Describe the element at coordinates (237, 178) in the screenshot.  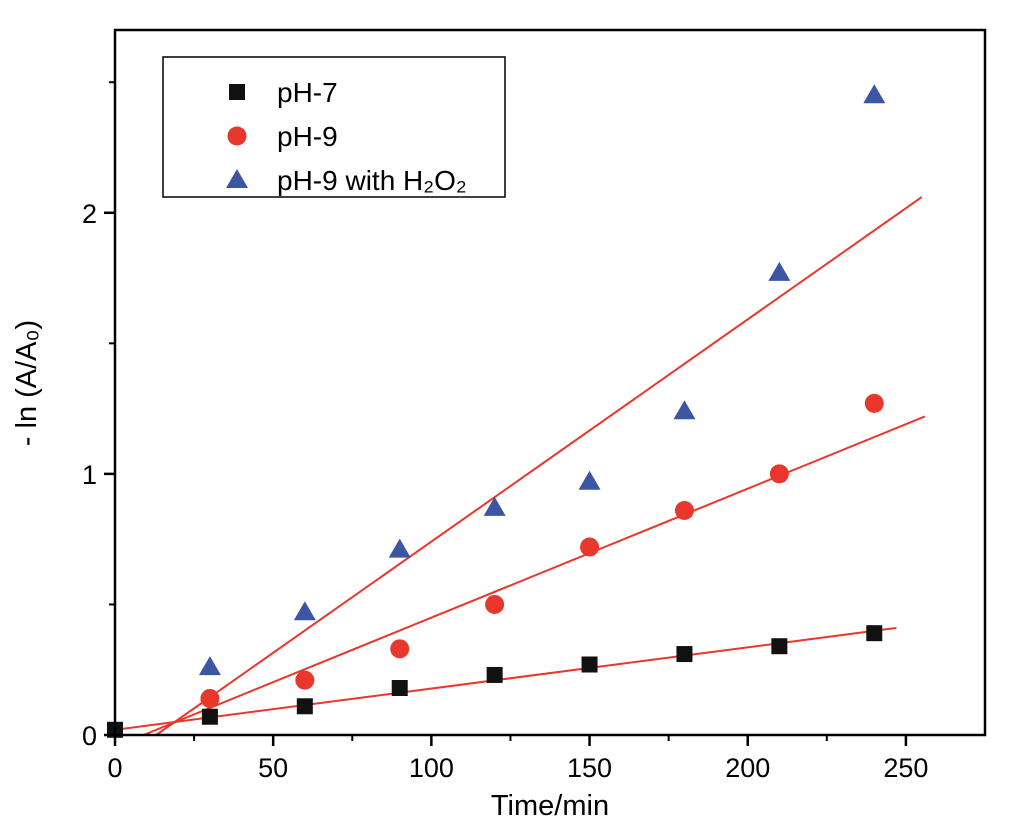
I see `legend-marker-triangle` at that location.